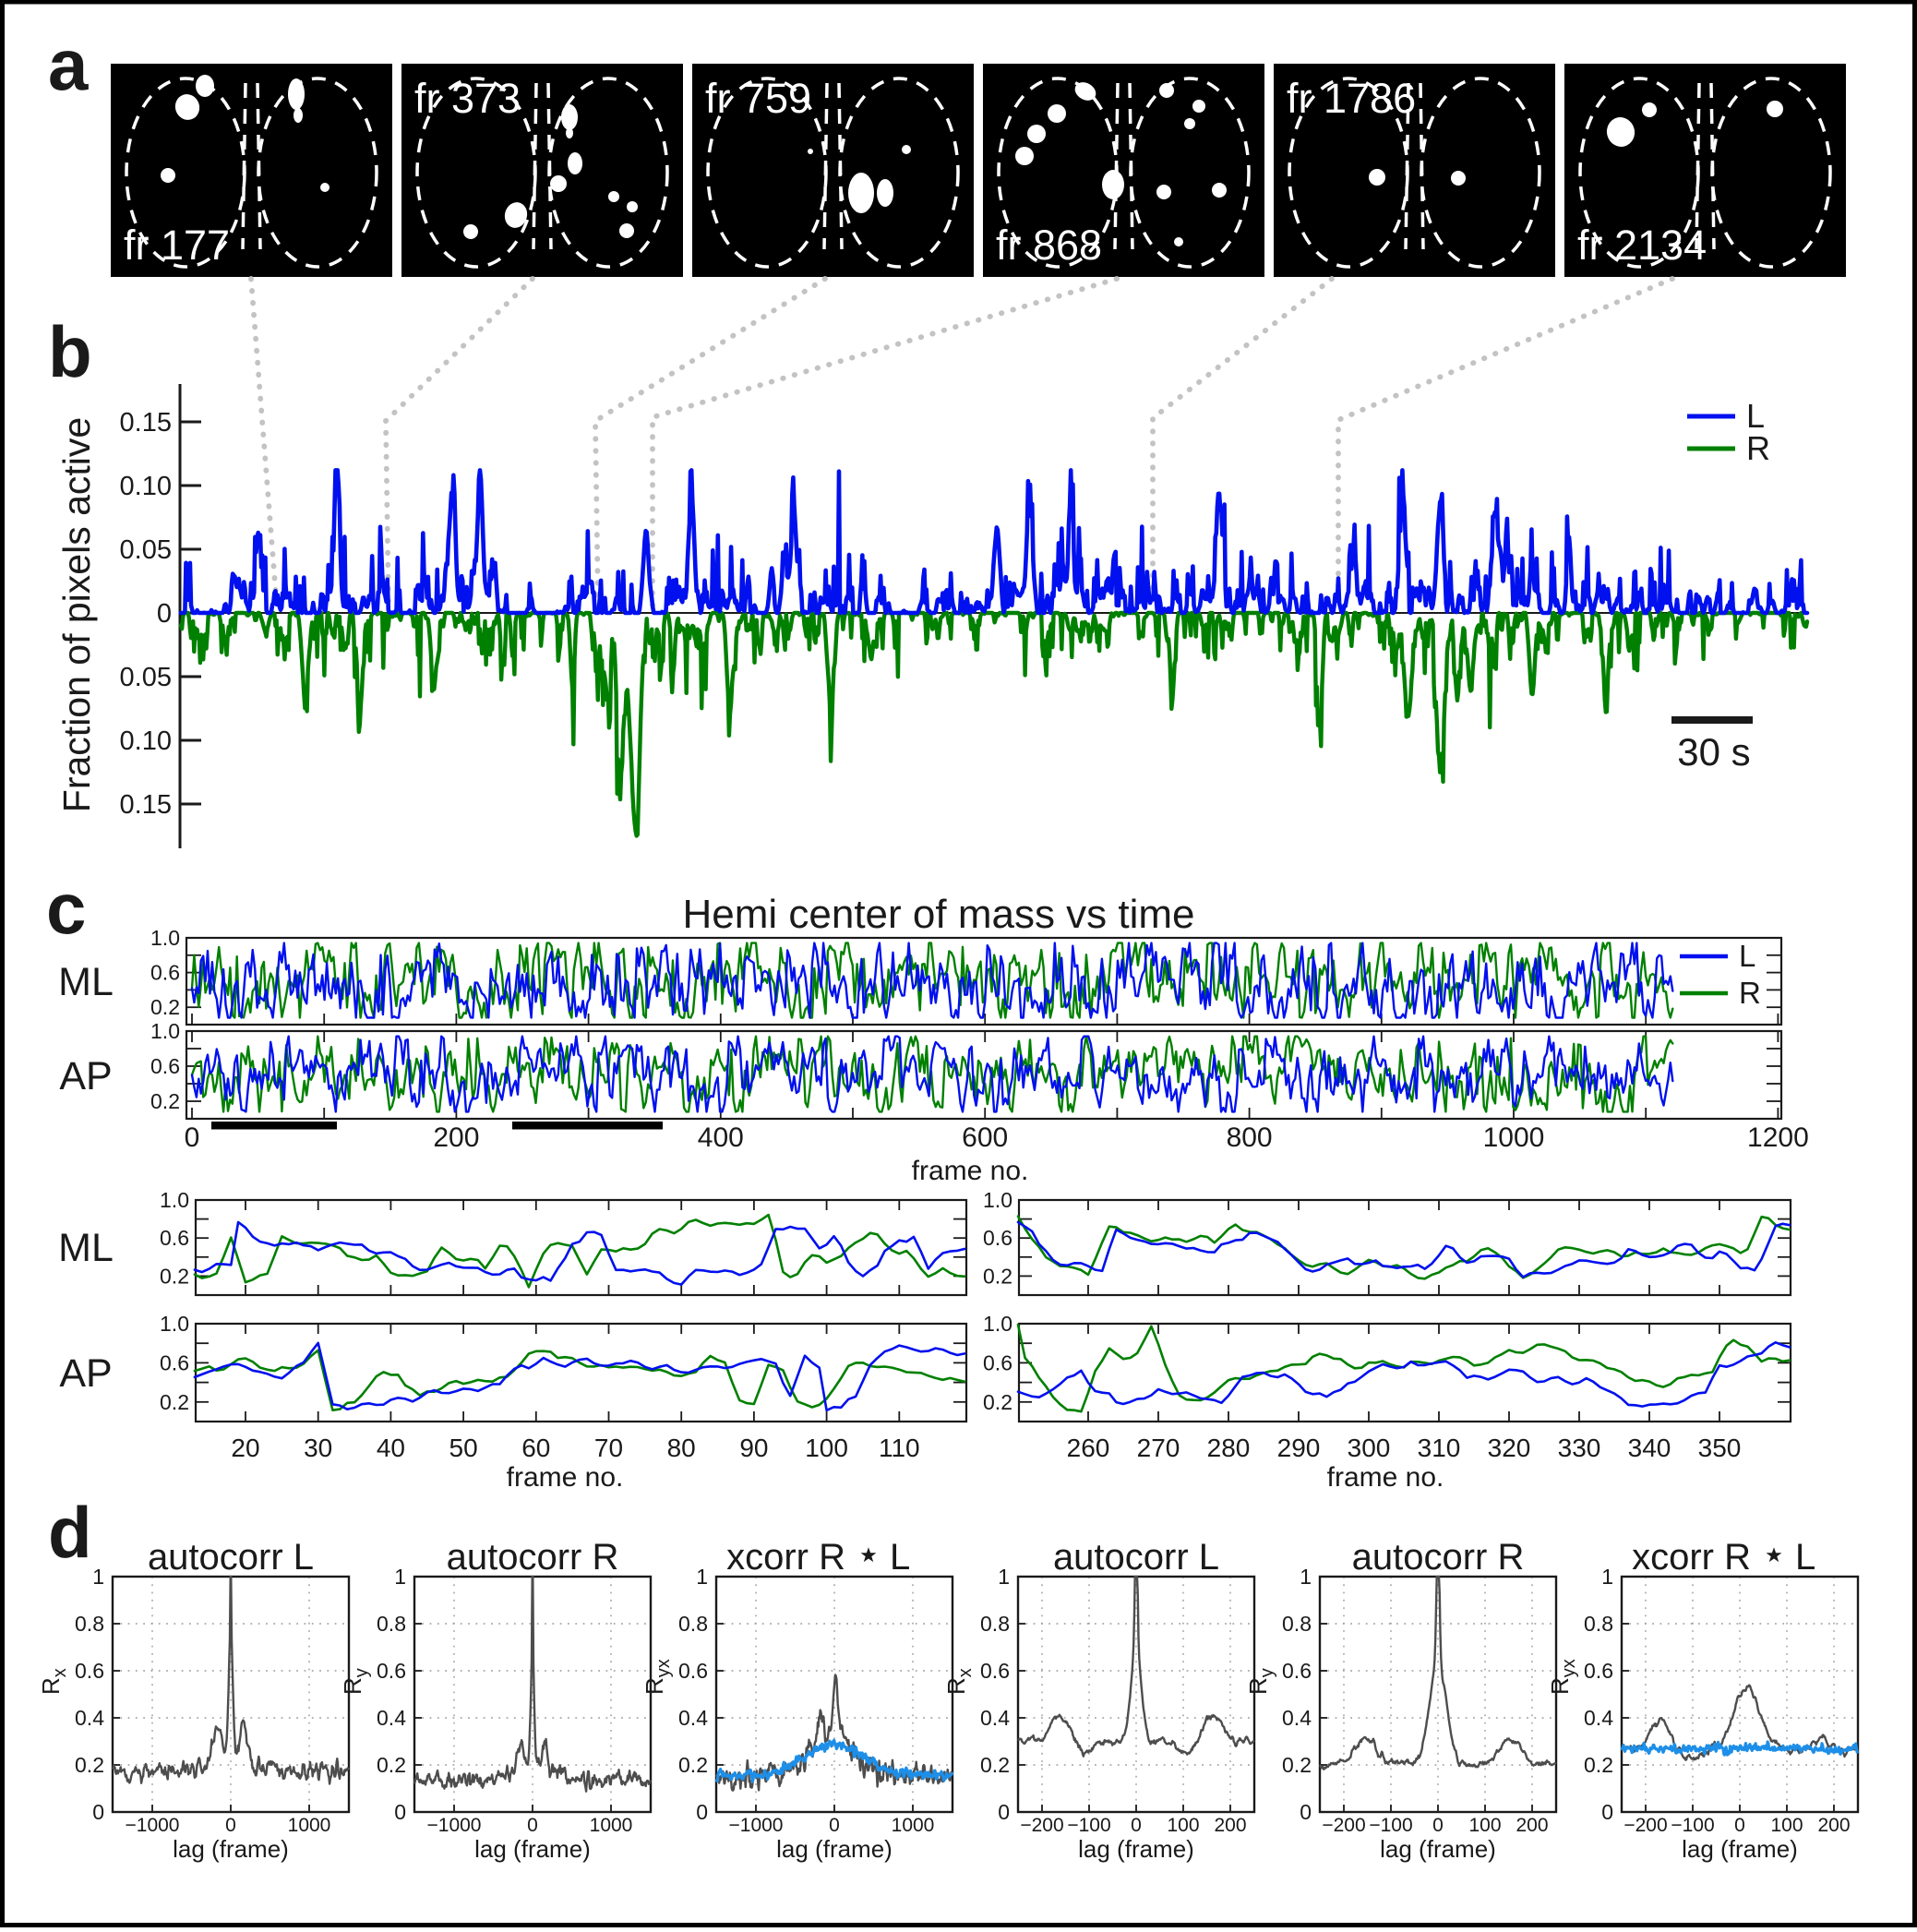 This screenshot has width=1917, height=1932. Describe the element at coordinates (177, 245) in the screenshot. I see `svg-text: fr 177` at that location.